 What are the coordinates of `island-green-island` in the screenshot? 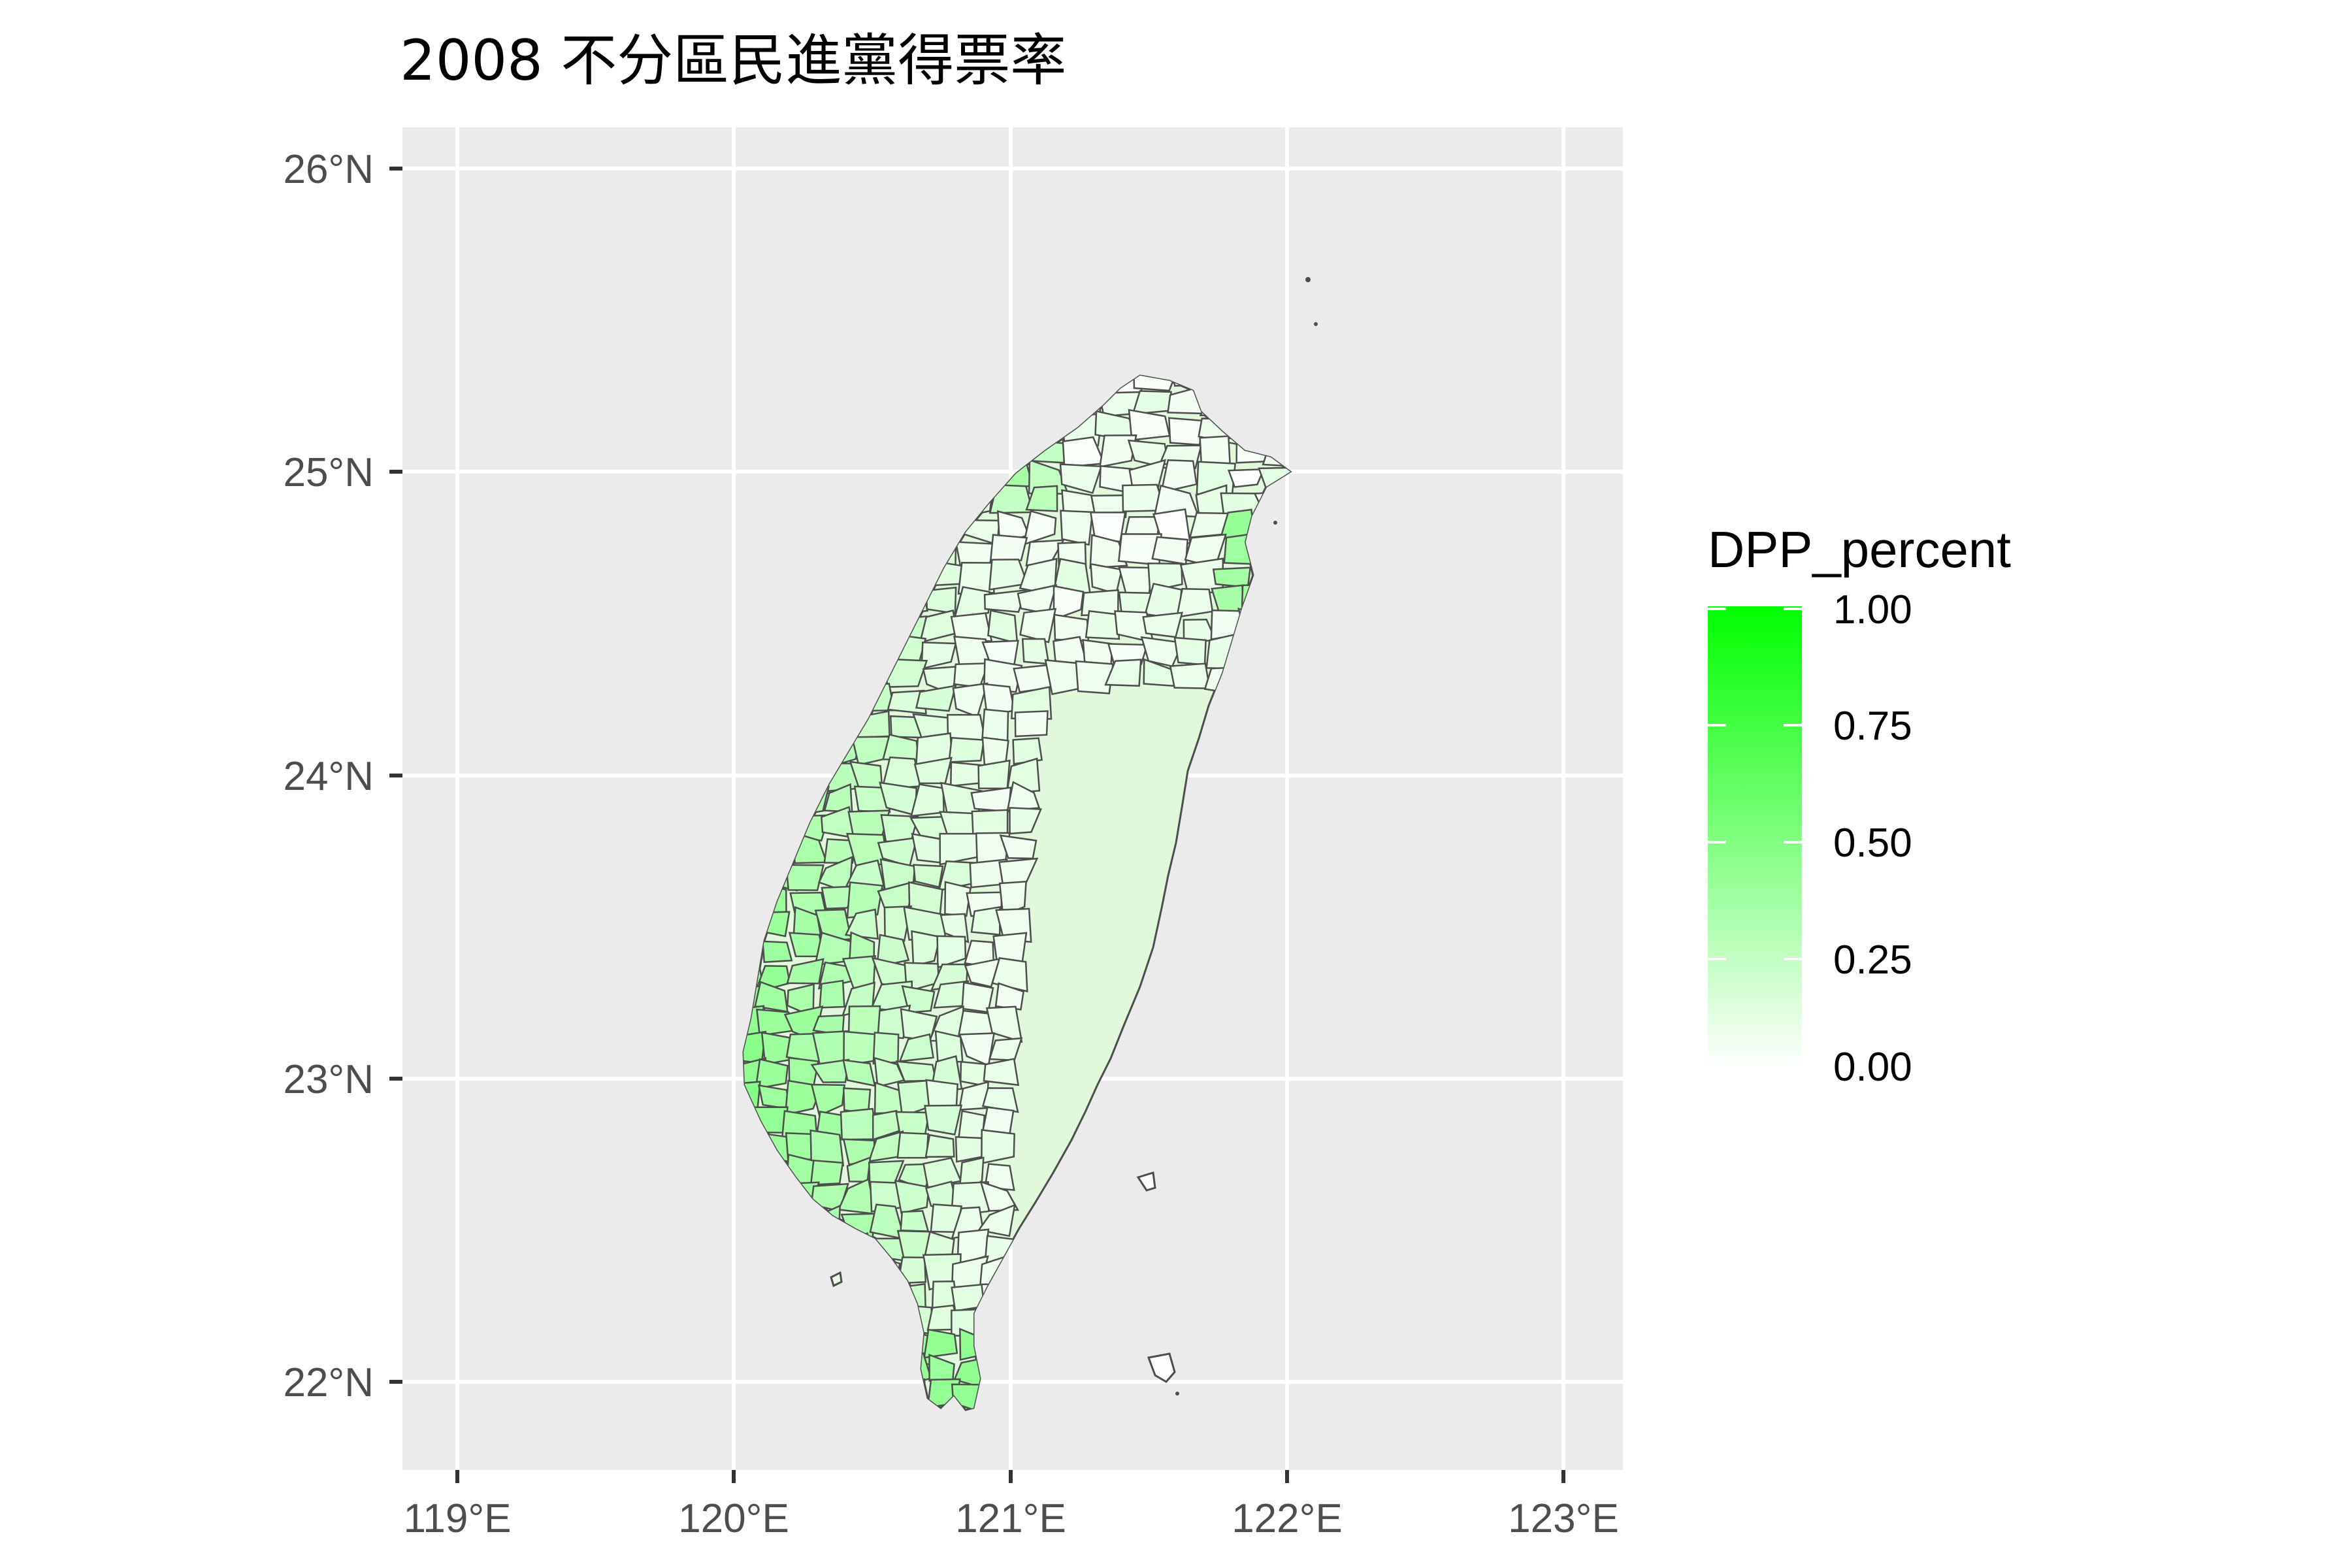 It's located at (1146, 1181).